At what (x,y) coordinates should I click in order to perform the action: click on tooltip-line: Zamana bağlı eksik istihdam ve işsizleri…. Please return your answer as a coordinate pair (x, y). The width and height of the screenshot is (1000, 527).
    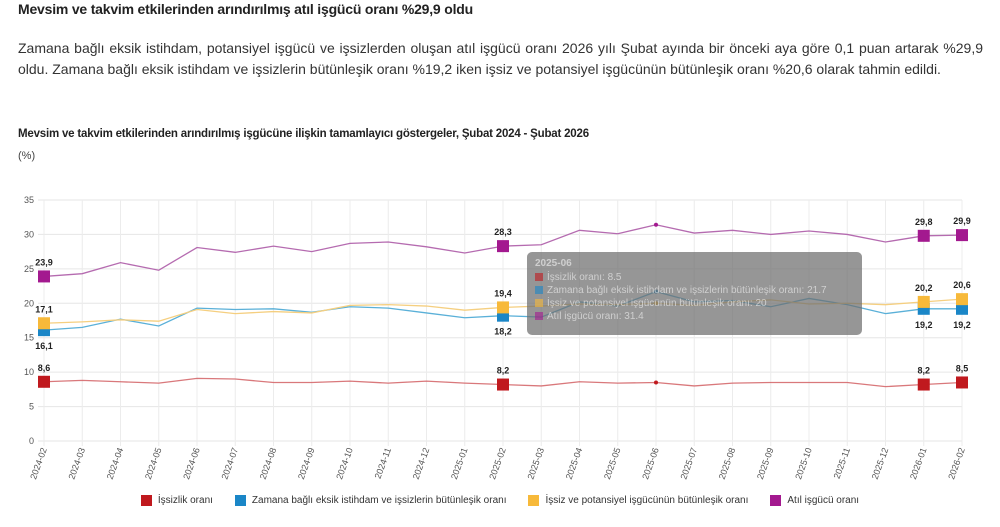
    Looking at the image, I should click on (694, 290).